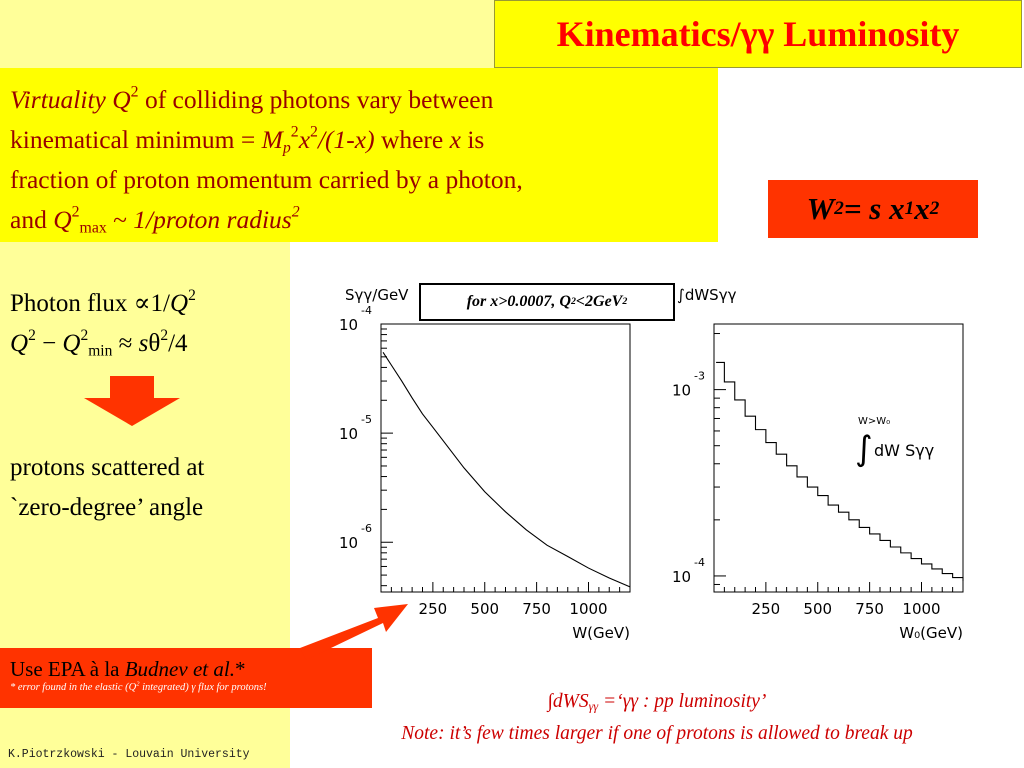  Describe the element at coordinates (392, 34) in the screenshot. I see `top-strip` at that location.